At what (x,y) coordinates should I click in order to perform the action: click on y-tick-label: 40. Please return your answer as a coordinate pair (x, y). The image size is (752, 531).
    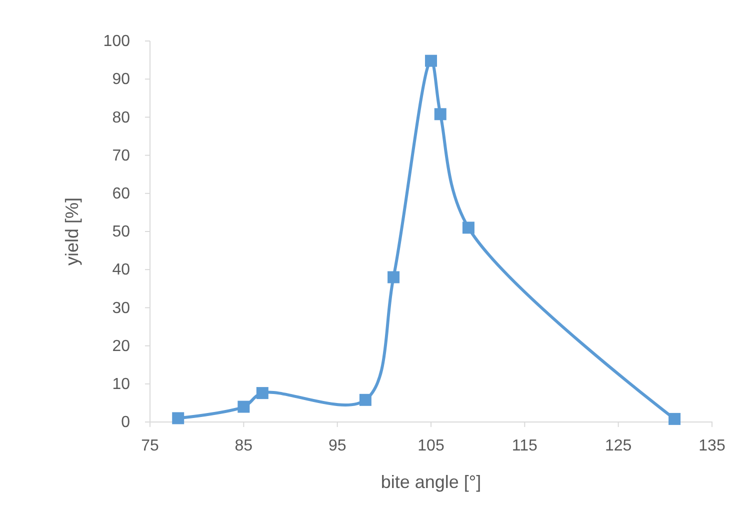
    Looking at the image, I should click on (121, 270).